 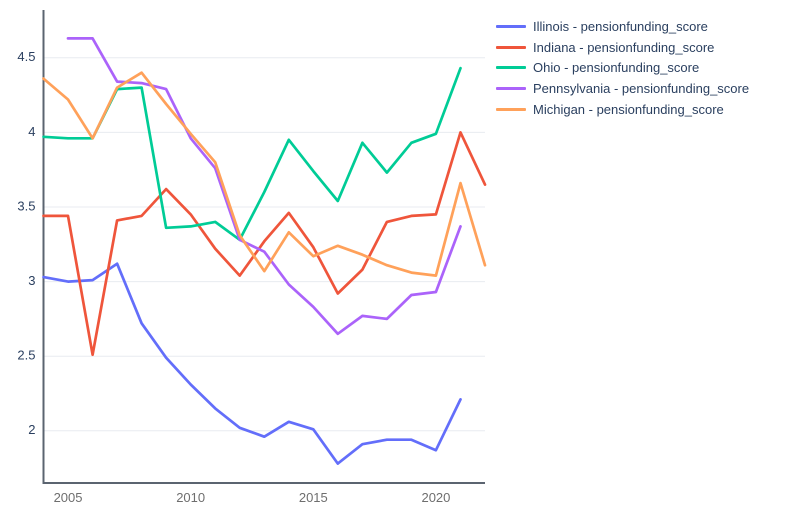 I want to click on legend-label-ohio: Ohio - pensionfunding_score, so click(x=616, y=68).